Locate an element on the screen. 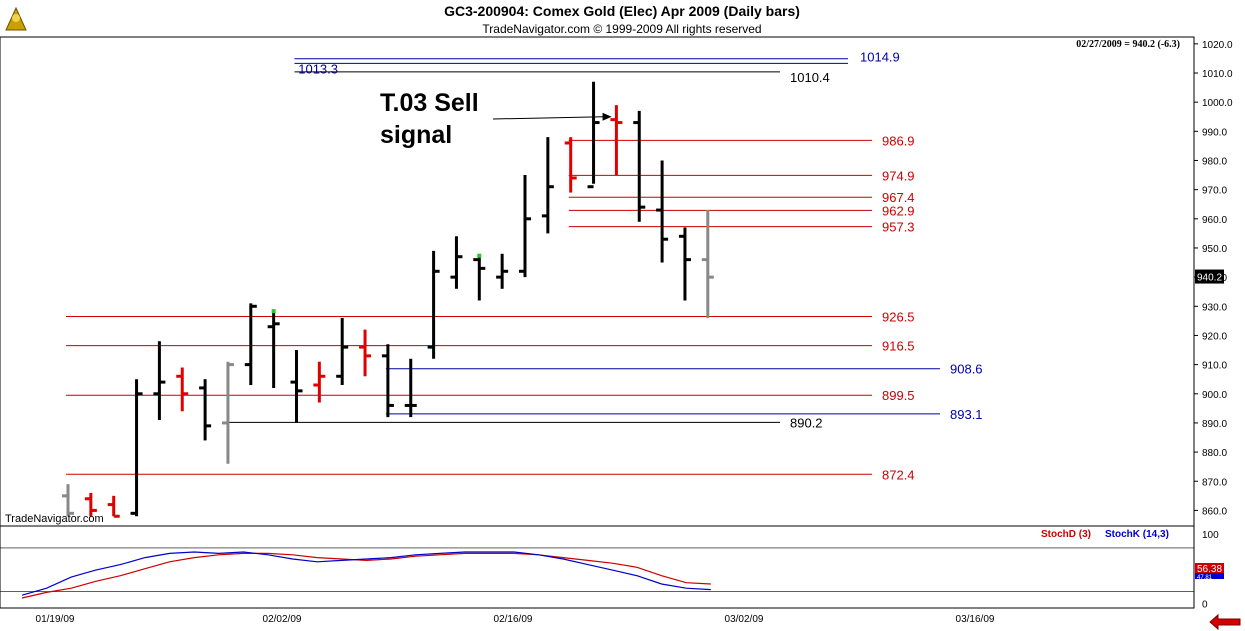 This screenshot has height=631, width=1245. x-tick-label: 02/16/09 is located at coordinates (513, 619).